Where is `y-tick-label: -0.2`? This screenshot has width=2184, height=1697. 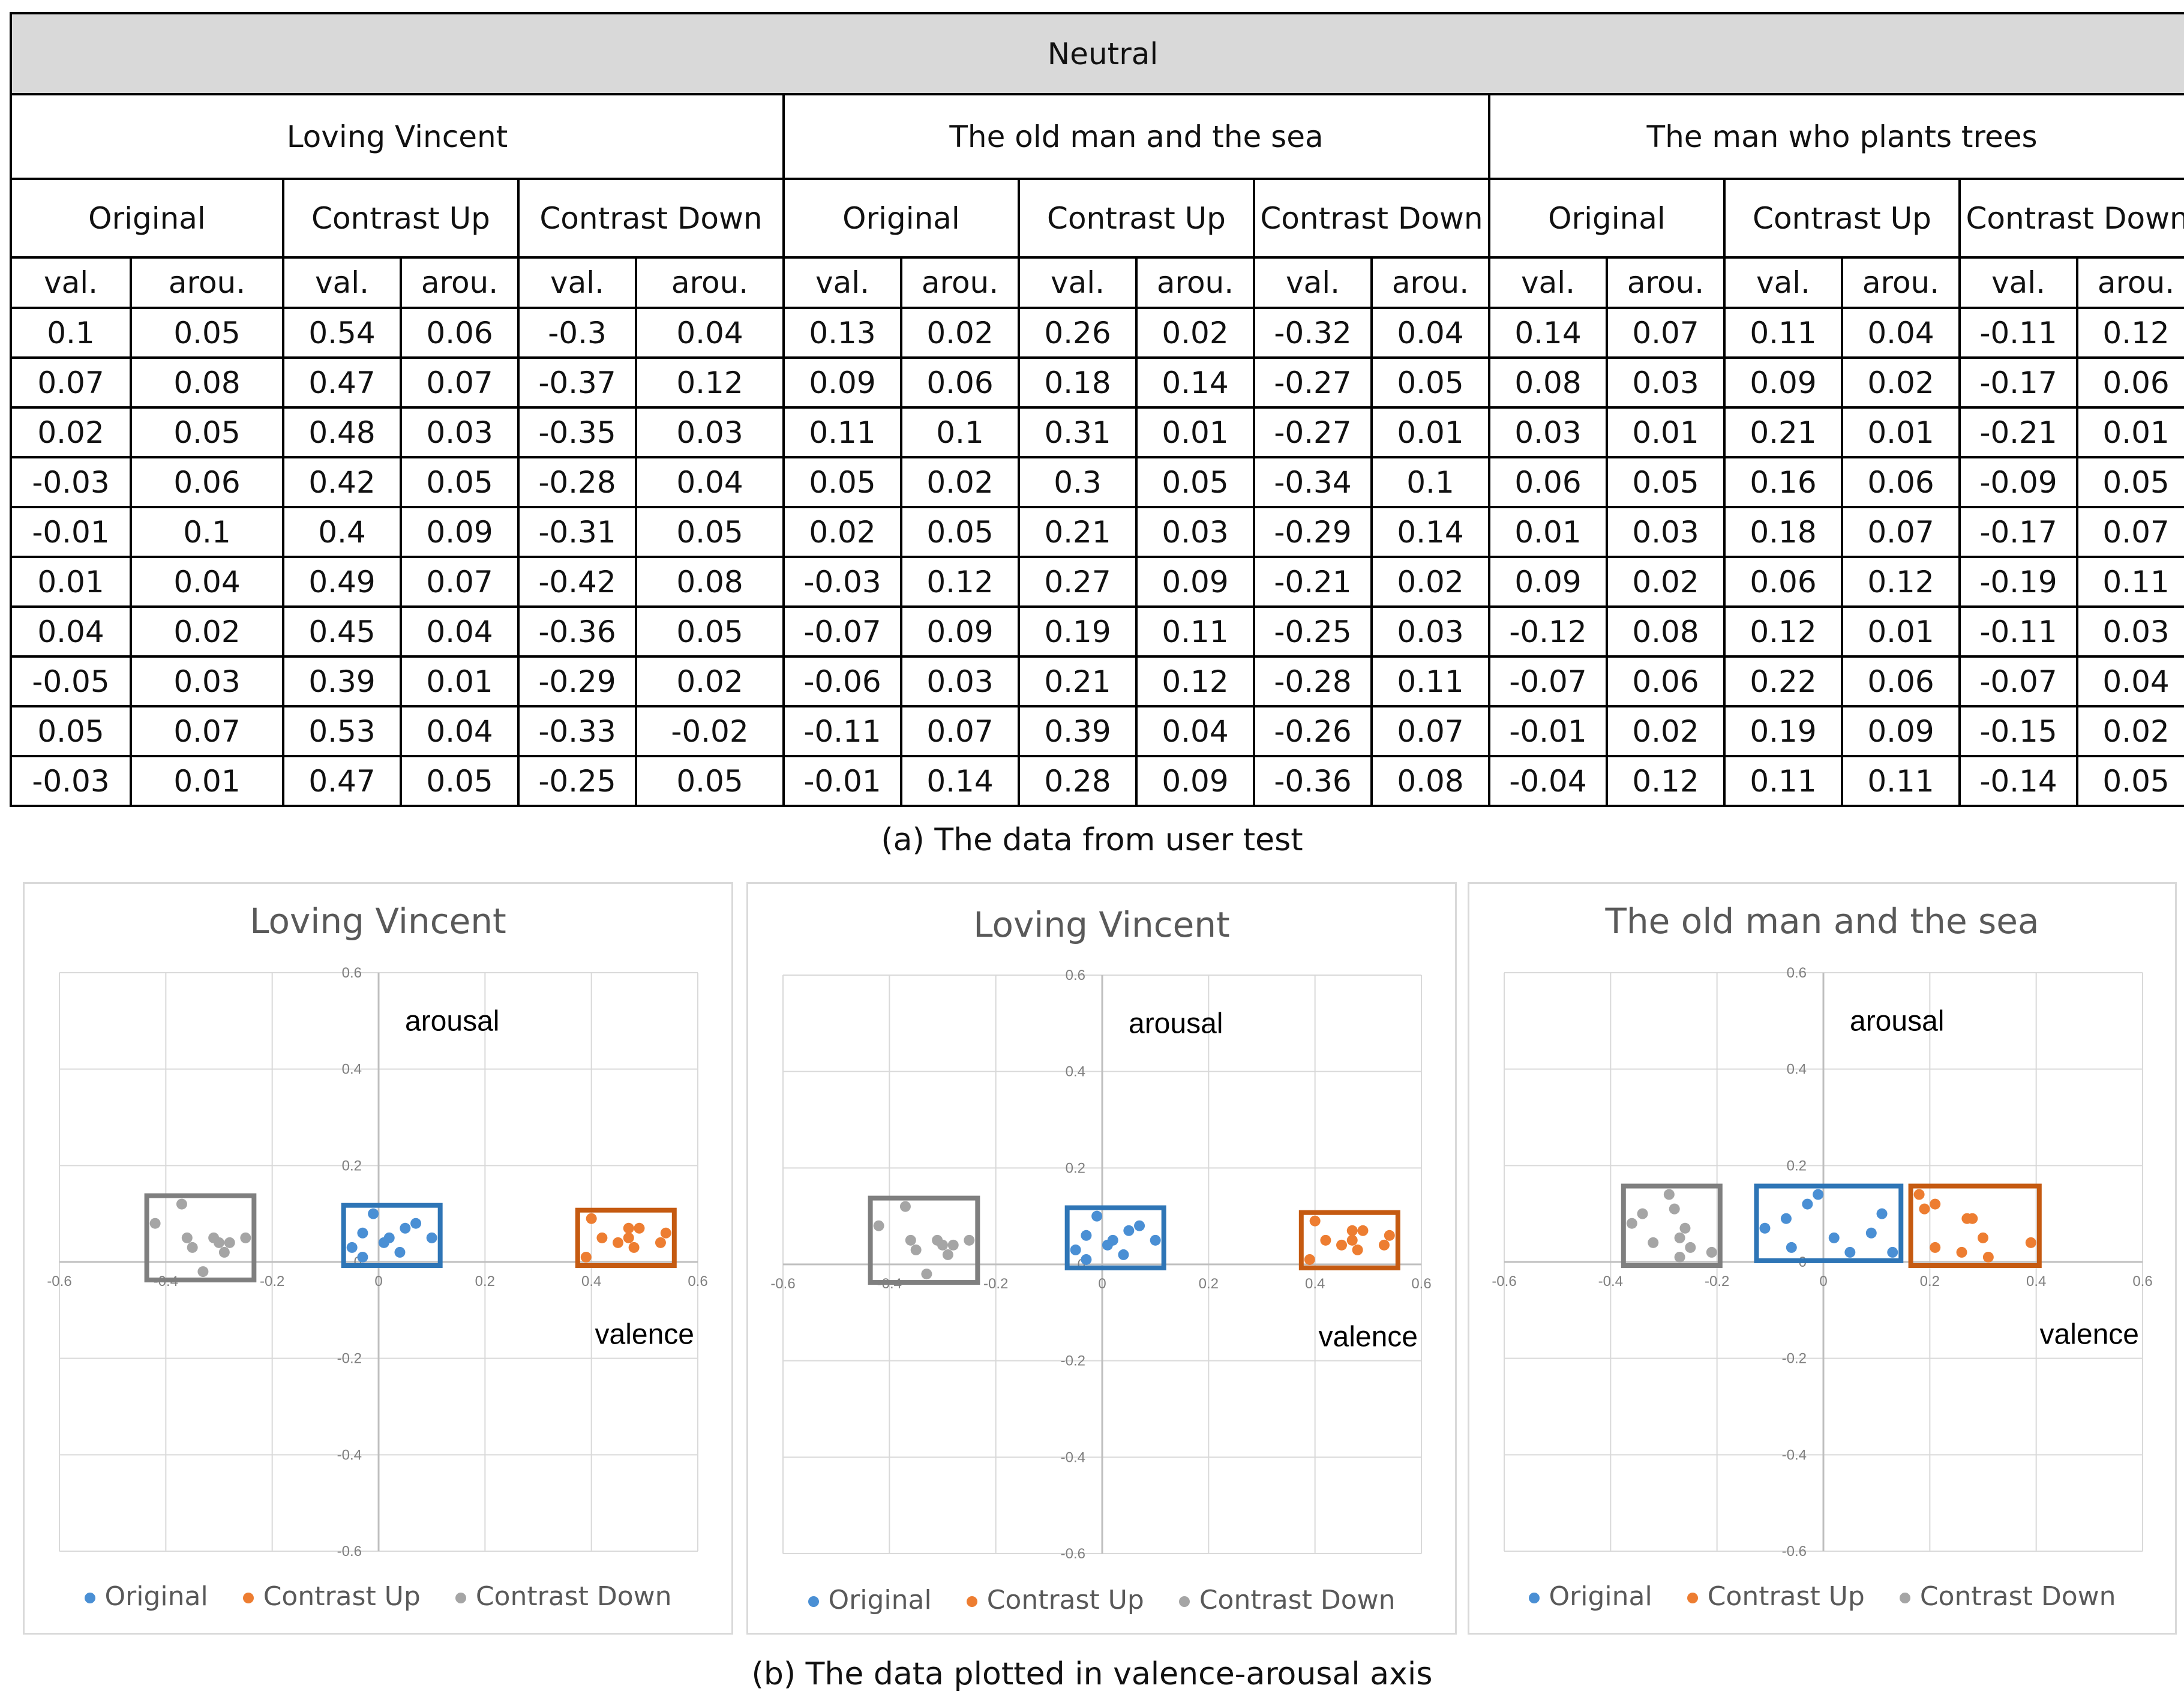 y-tick-label: -0.2 is located at coordinates (1073, 1361).